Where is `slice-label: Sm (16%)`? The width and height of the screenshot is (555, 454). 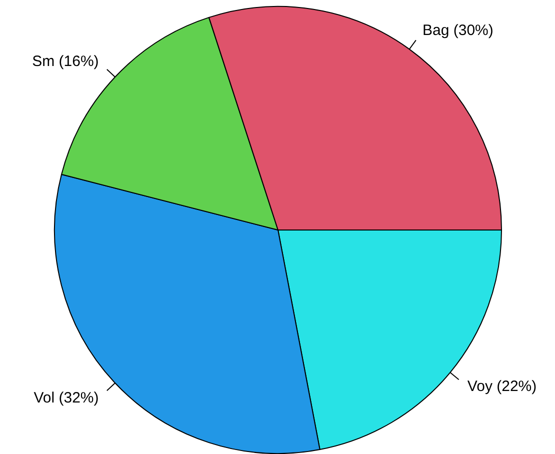 slice-label: Sm (16%) is located at coordinates (65, 61).